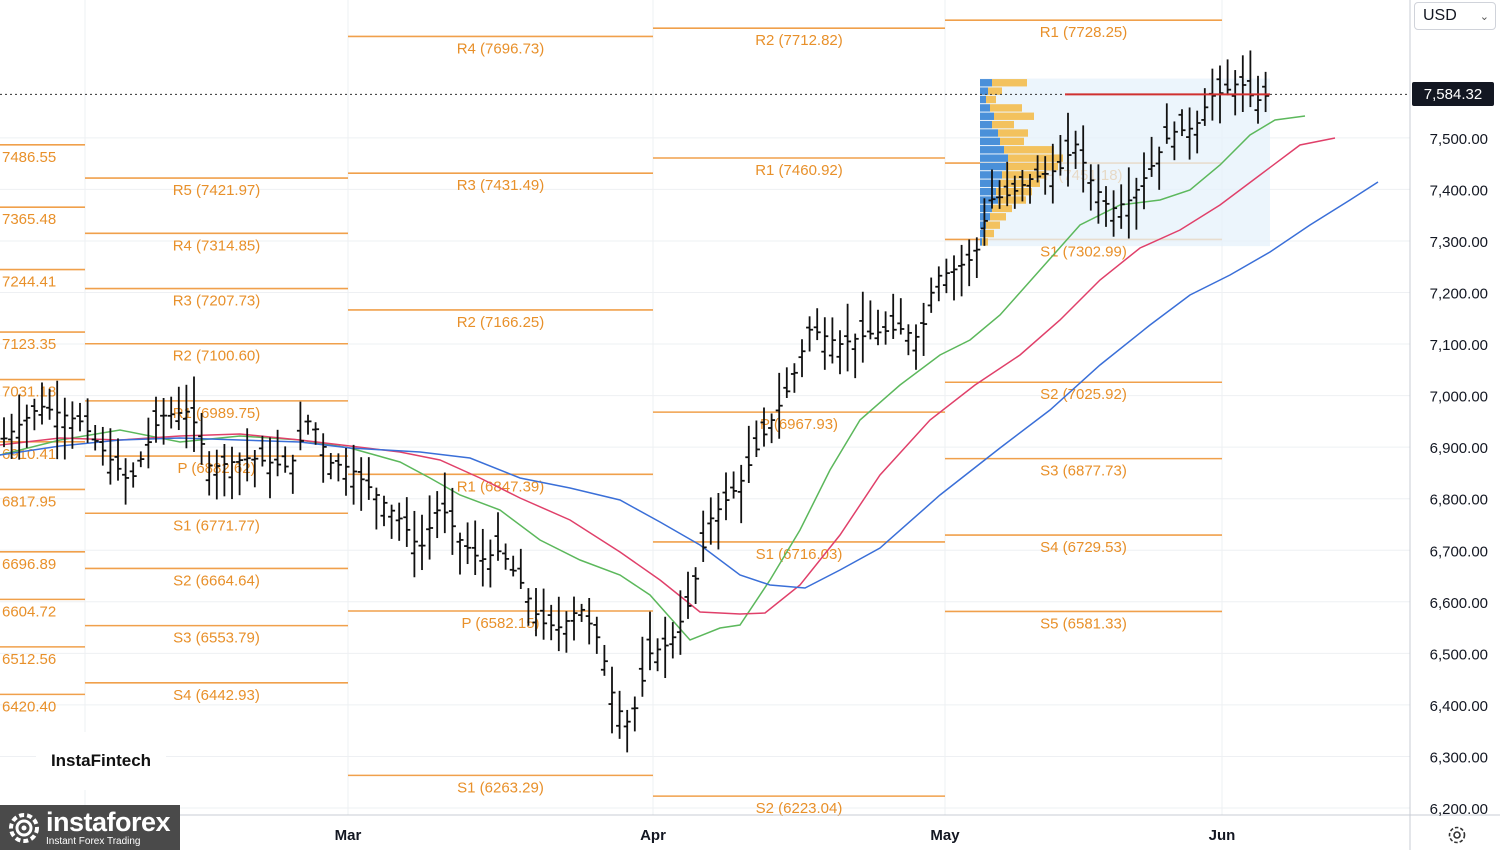 The image size is (1500, 850). Describe the element at coordinates (29, 564) in the screenshot. I see `pivot-label: 6696.89` at that location.